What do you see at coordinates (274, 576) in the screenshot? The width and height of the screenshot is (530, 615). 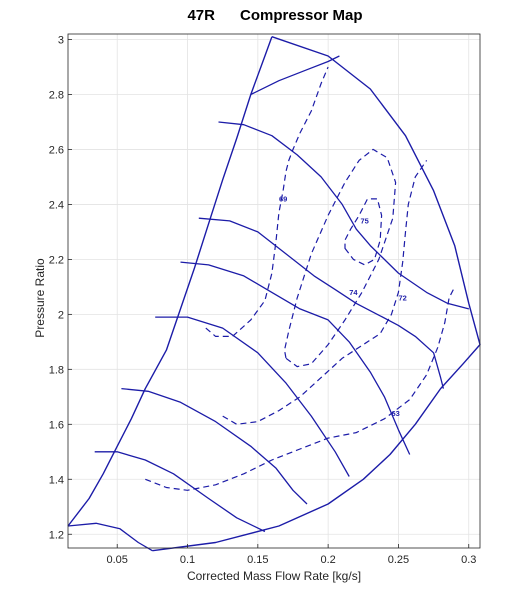 I see `x-axis-label: Corrected Mass Flow Rate [kg/s]` at bounding box center [274, 576].